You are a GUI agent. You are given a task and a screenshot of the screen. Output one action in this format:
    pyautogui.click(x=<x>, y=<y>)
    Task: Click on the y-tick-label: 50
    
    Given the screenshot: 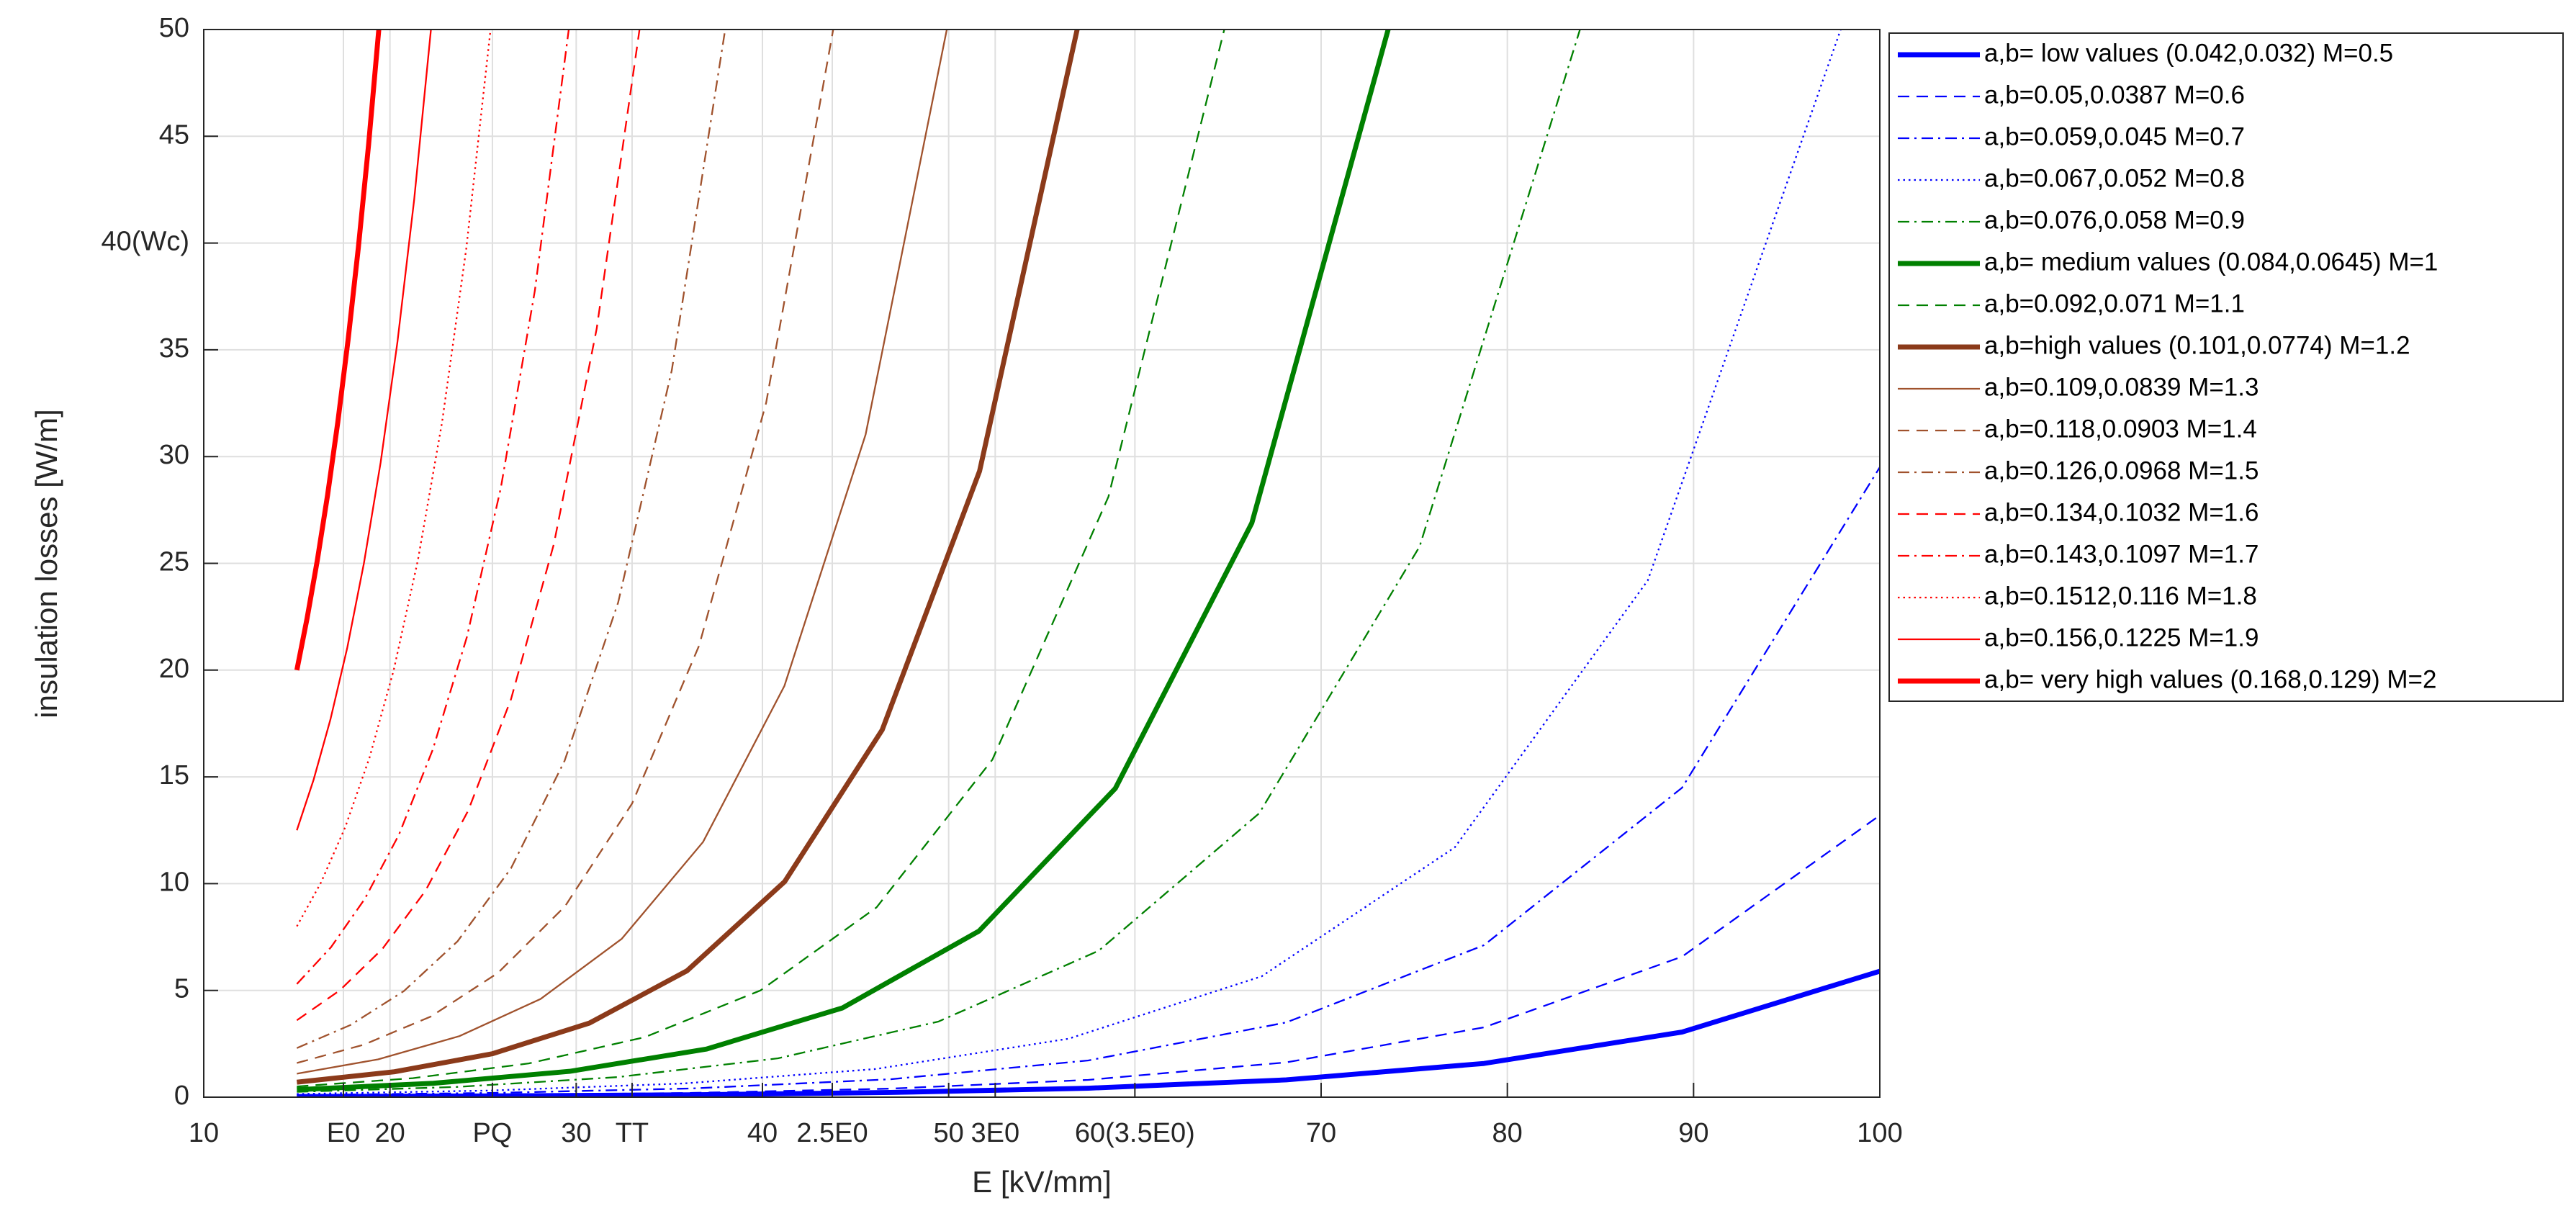 What is the action you would take?
    pyautogui.click(x=174, y=28)
    